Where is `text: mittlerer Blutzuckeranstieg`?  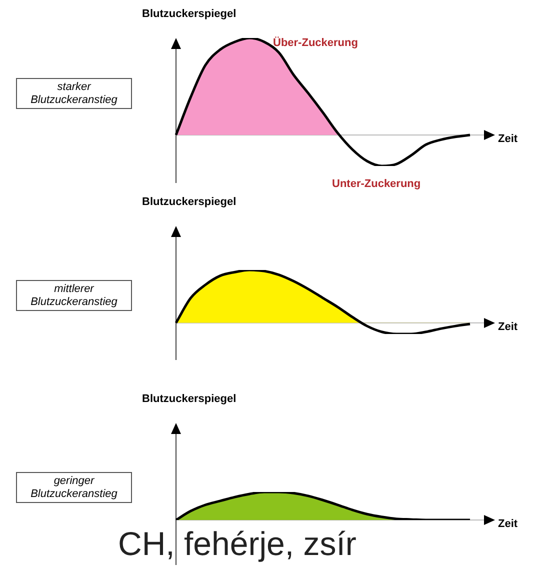 text: mittlerer Blutzuckeranstieg is located at coordinates (74, 296).